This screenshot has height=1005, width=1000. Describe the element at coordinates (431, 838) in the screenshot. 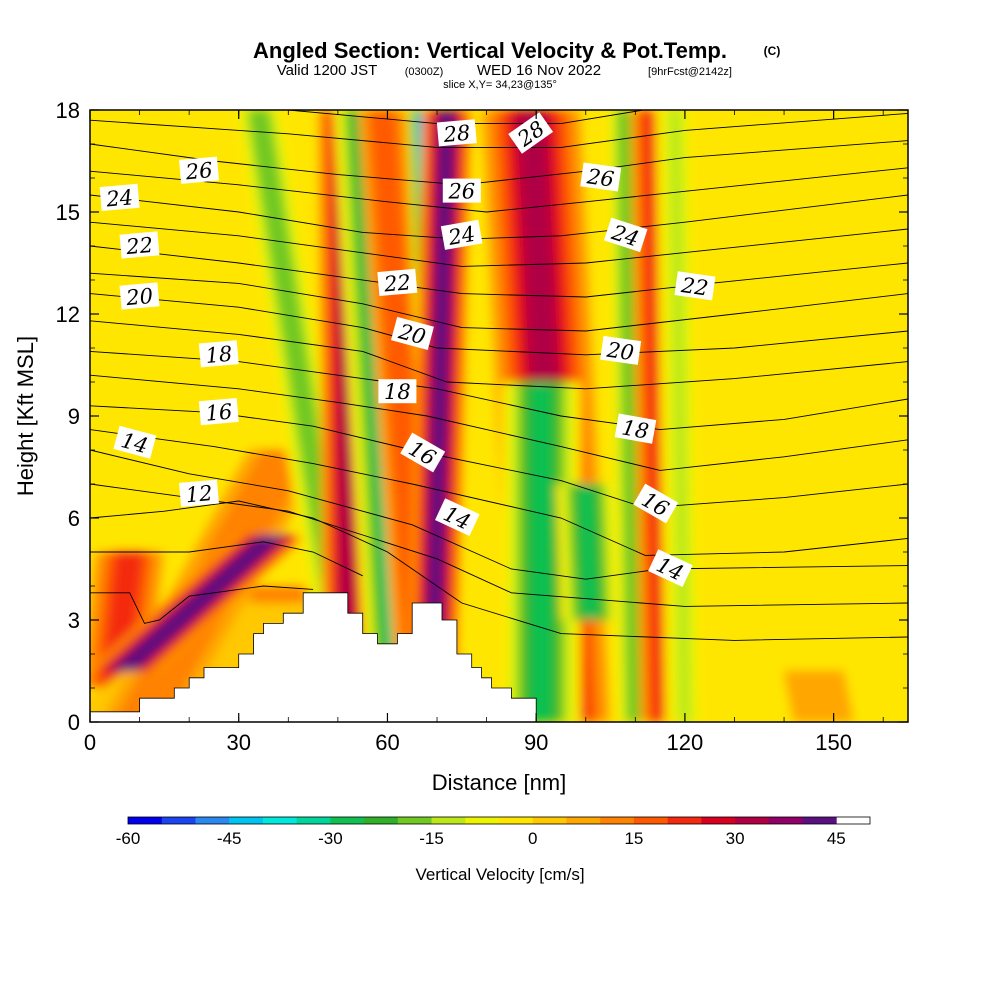

I see `colorbar-tick-label: -15` at that location.